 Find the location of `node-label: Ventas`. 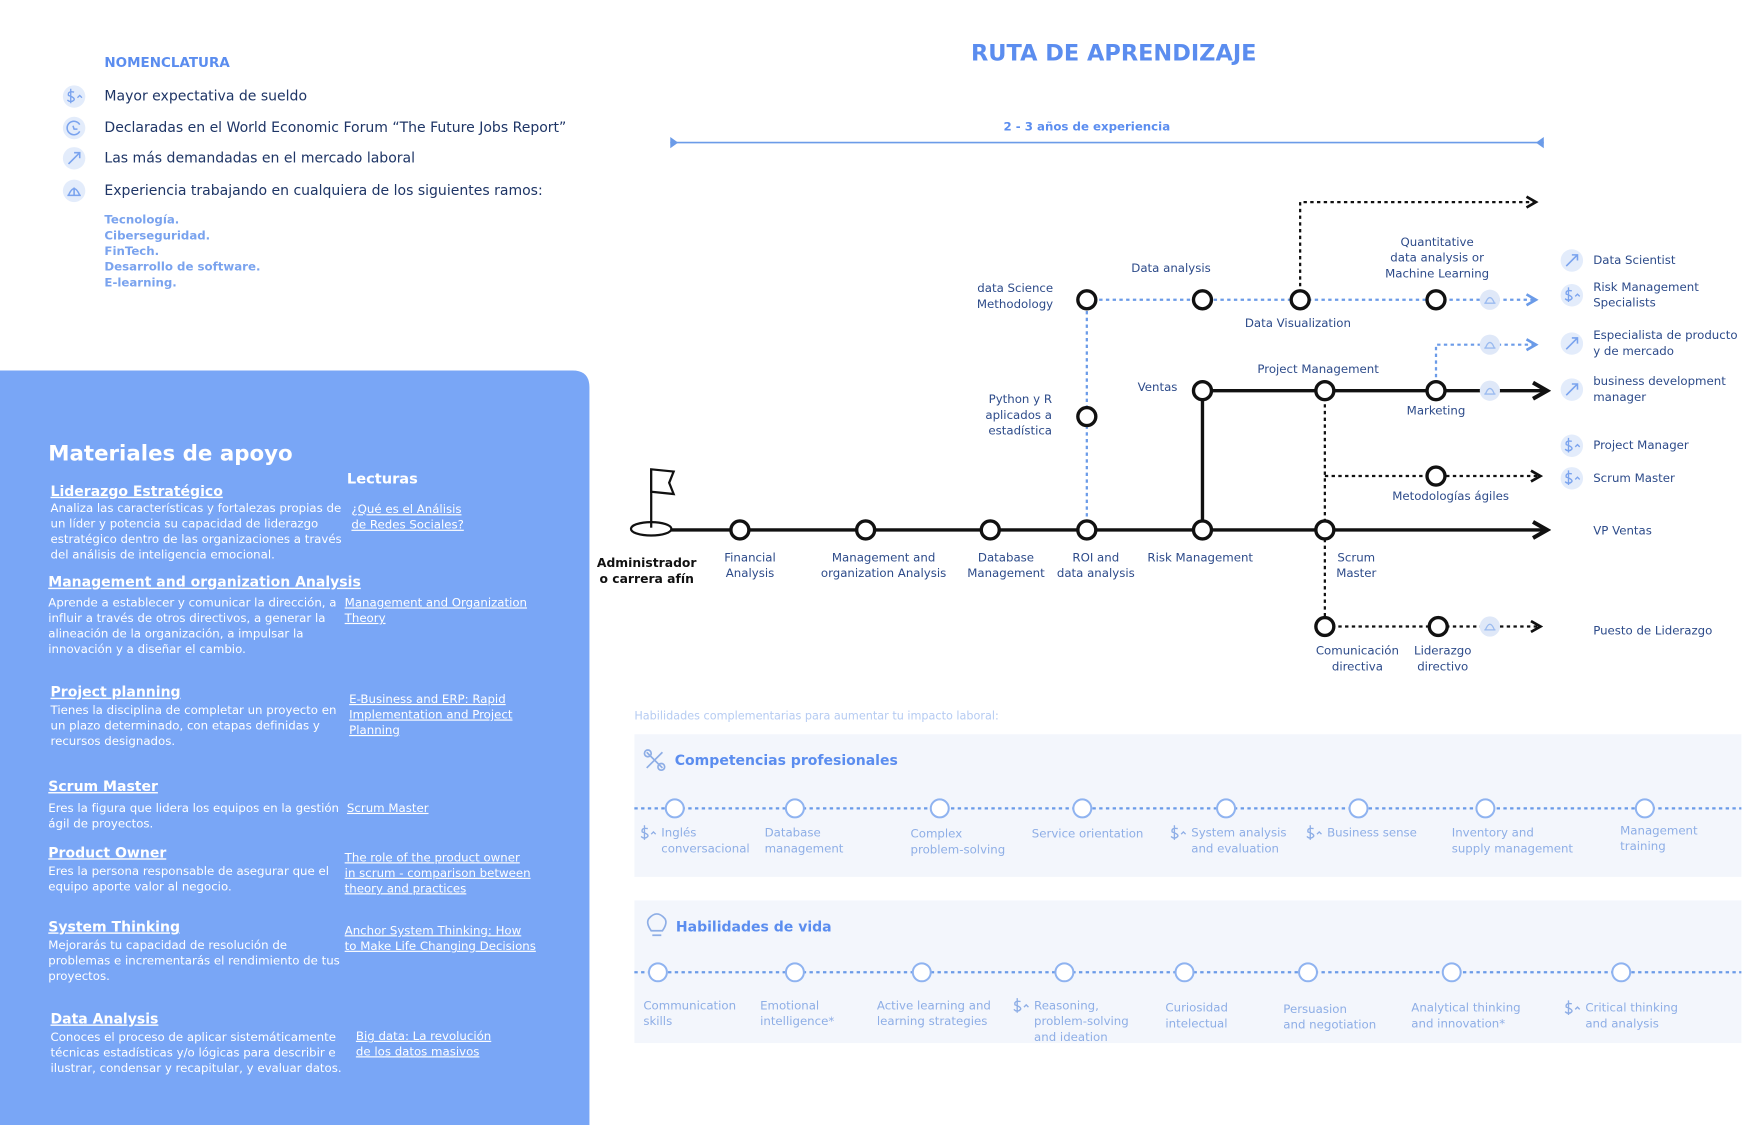

node-label: Ventas is located at coordinates (1158, 387).